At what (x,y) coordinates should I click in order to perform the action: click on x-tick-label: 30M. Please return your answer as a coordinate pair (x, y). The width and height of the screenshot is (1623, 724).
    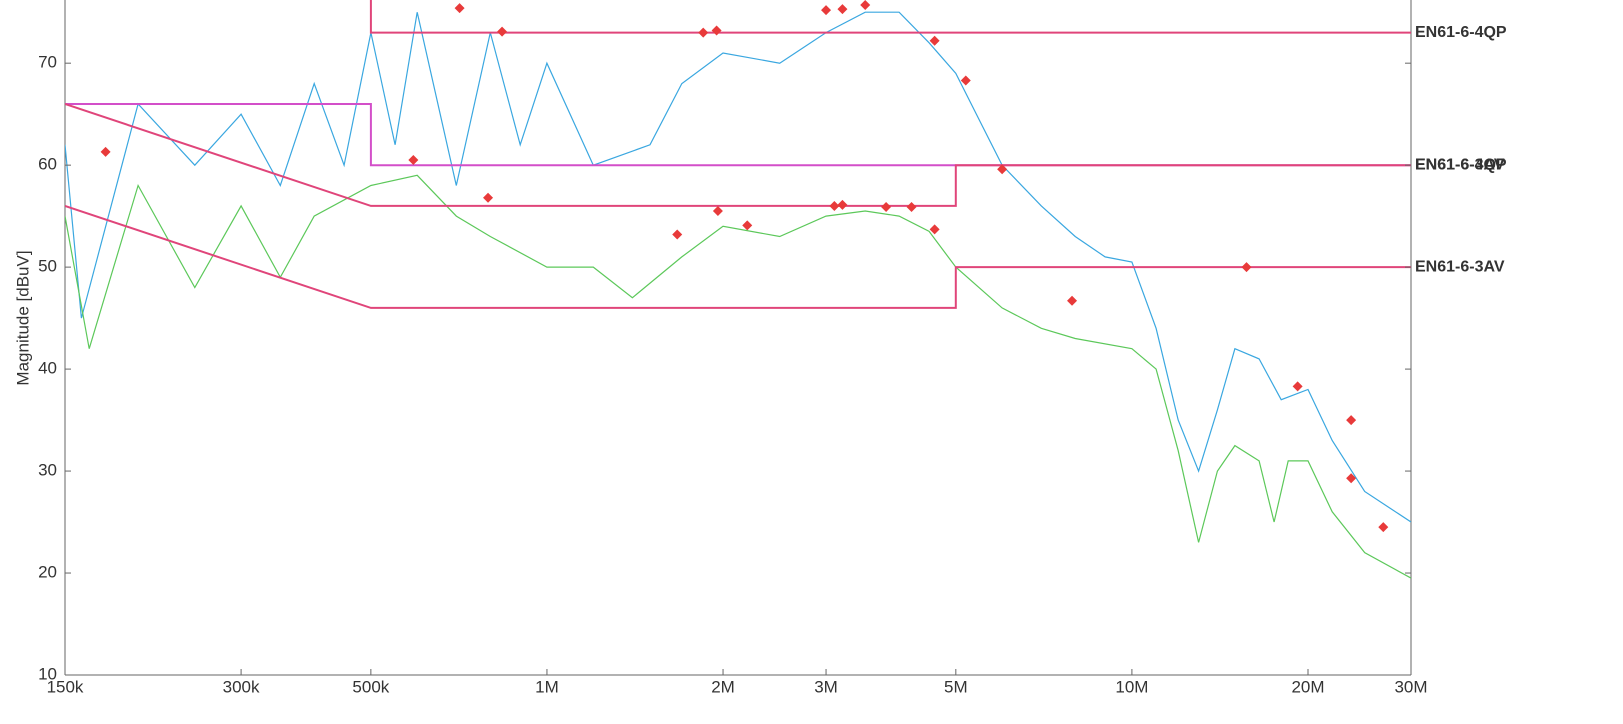
    Looking at the image, I should click on (1410, 686).